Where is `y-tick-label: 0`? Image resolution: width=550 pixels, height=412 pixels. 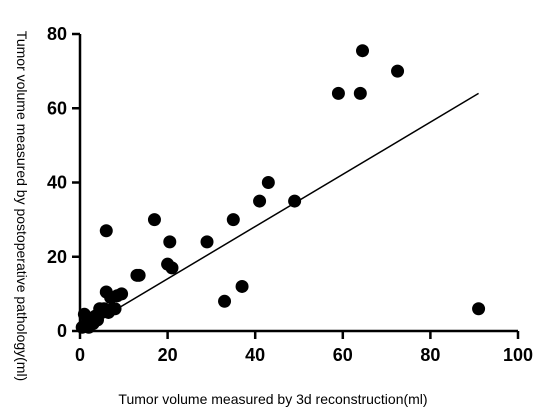
y-tick-label: 0 is located at coordinates (62, 331).